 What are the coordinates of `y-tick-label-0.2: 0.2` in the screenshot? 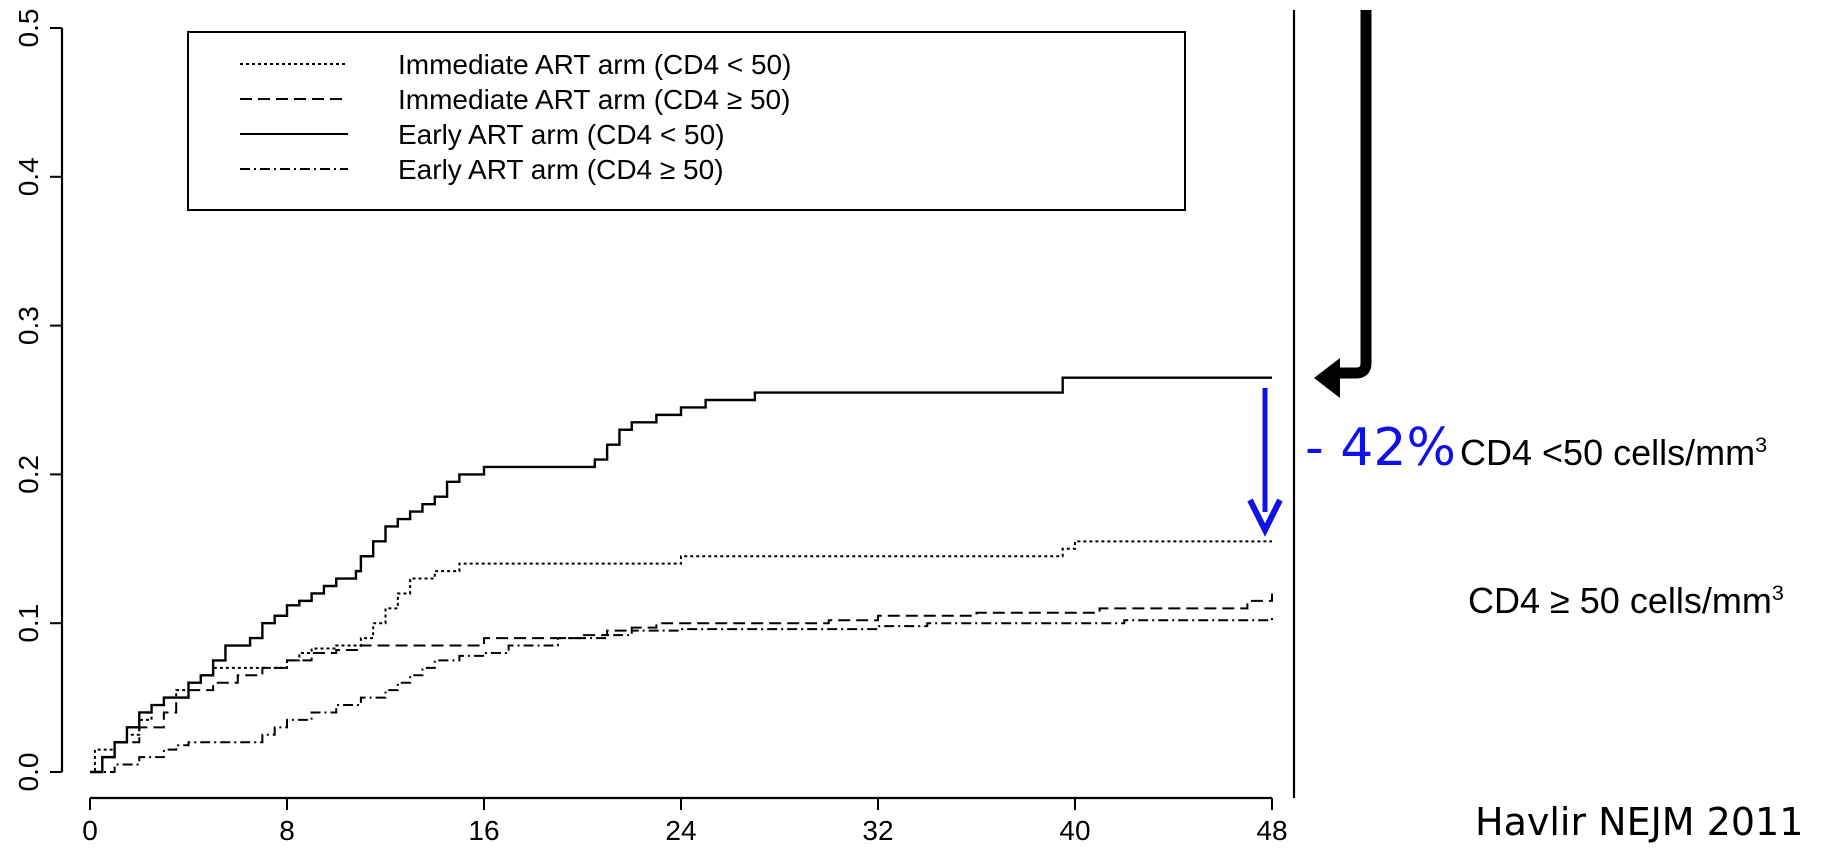 It's located at (28, 474).